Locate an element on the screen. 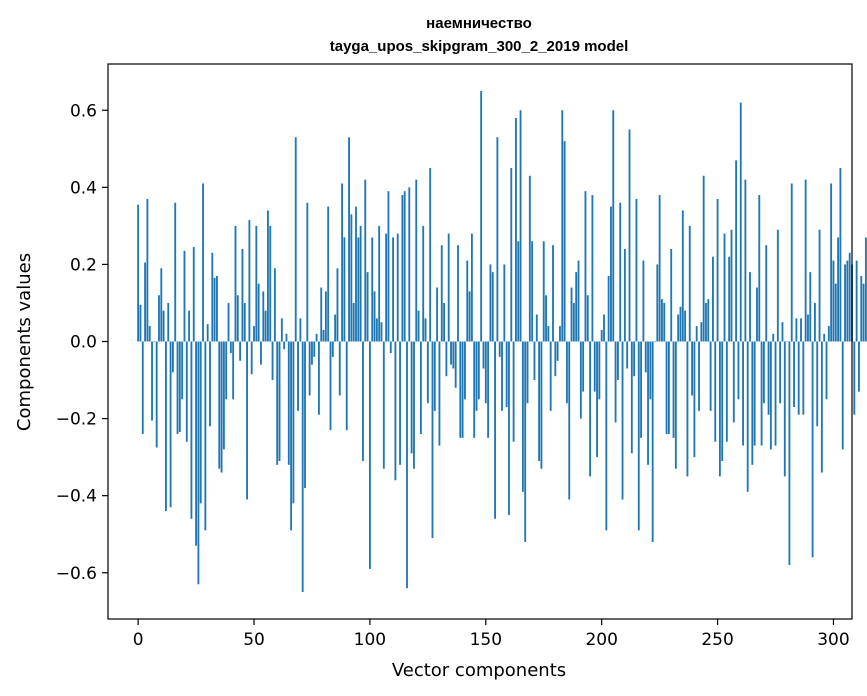 The height and width of the screenshot is (696, 867). y-axis-label: Components values is located at coordinates (24, 342).